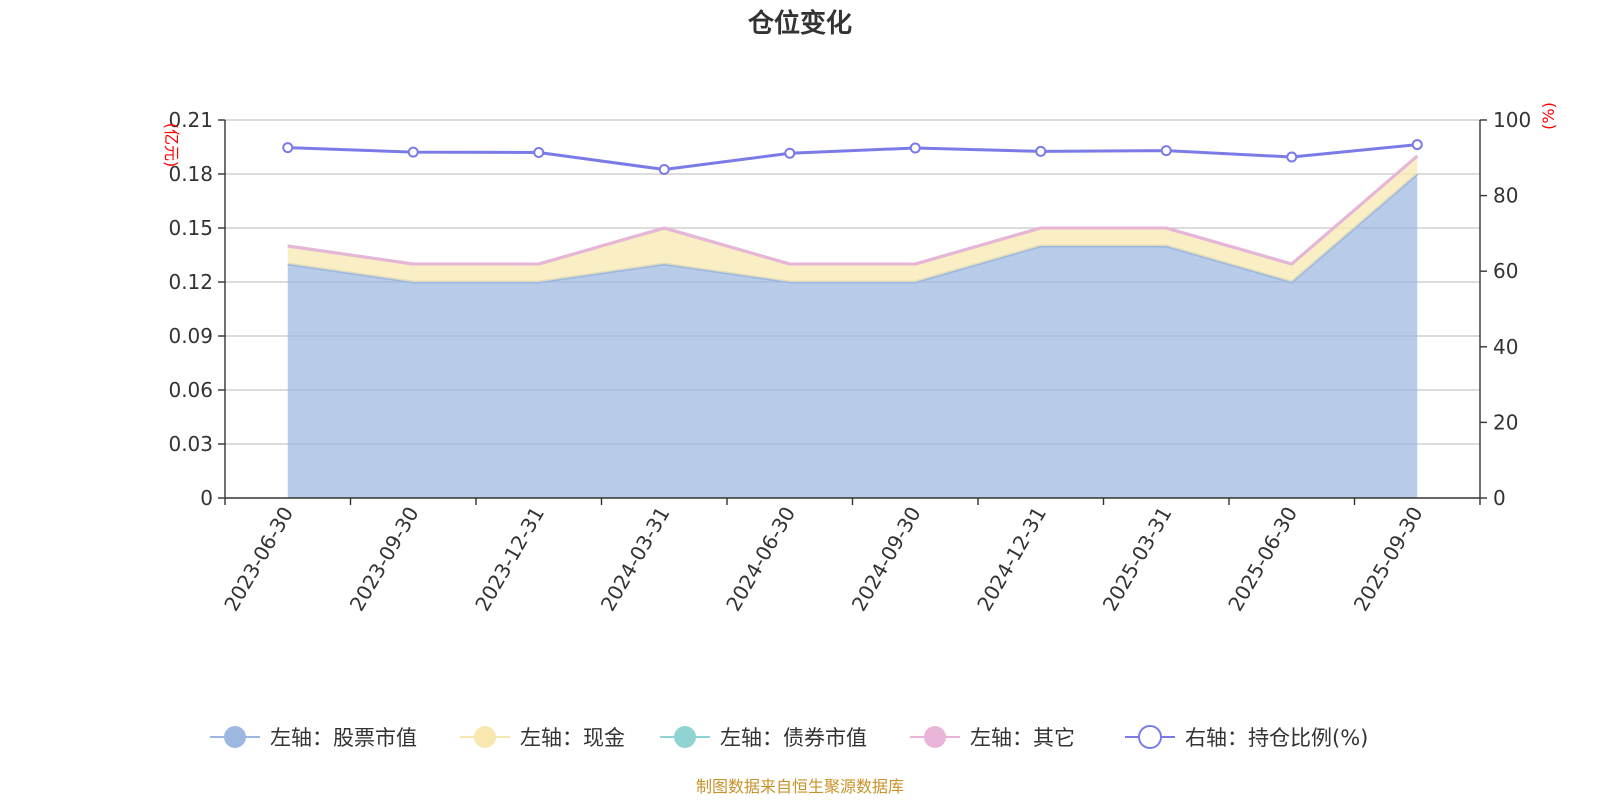 This screenshot has height=800, width=1600. Describe the element at coordinates (886, 559) in the screenshot. I see `x-tick-label-5: 2024-09-30` at that location.